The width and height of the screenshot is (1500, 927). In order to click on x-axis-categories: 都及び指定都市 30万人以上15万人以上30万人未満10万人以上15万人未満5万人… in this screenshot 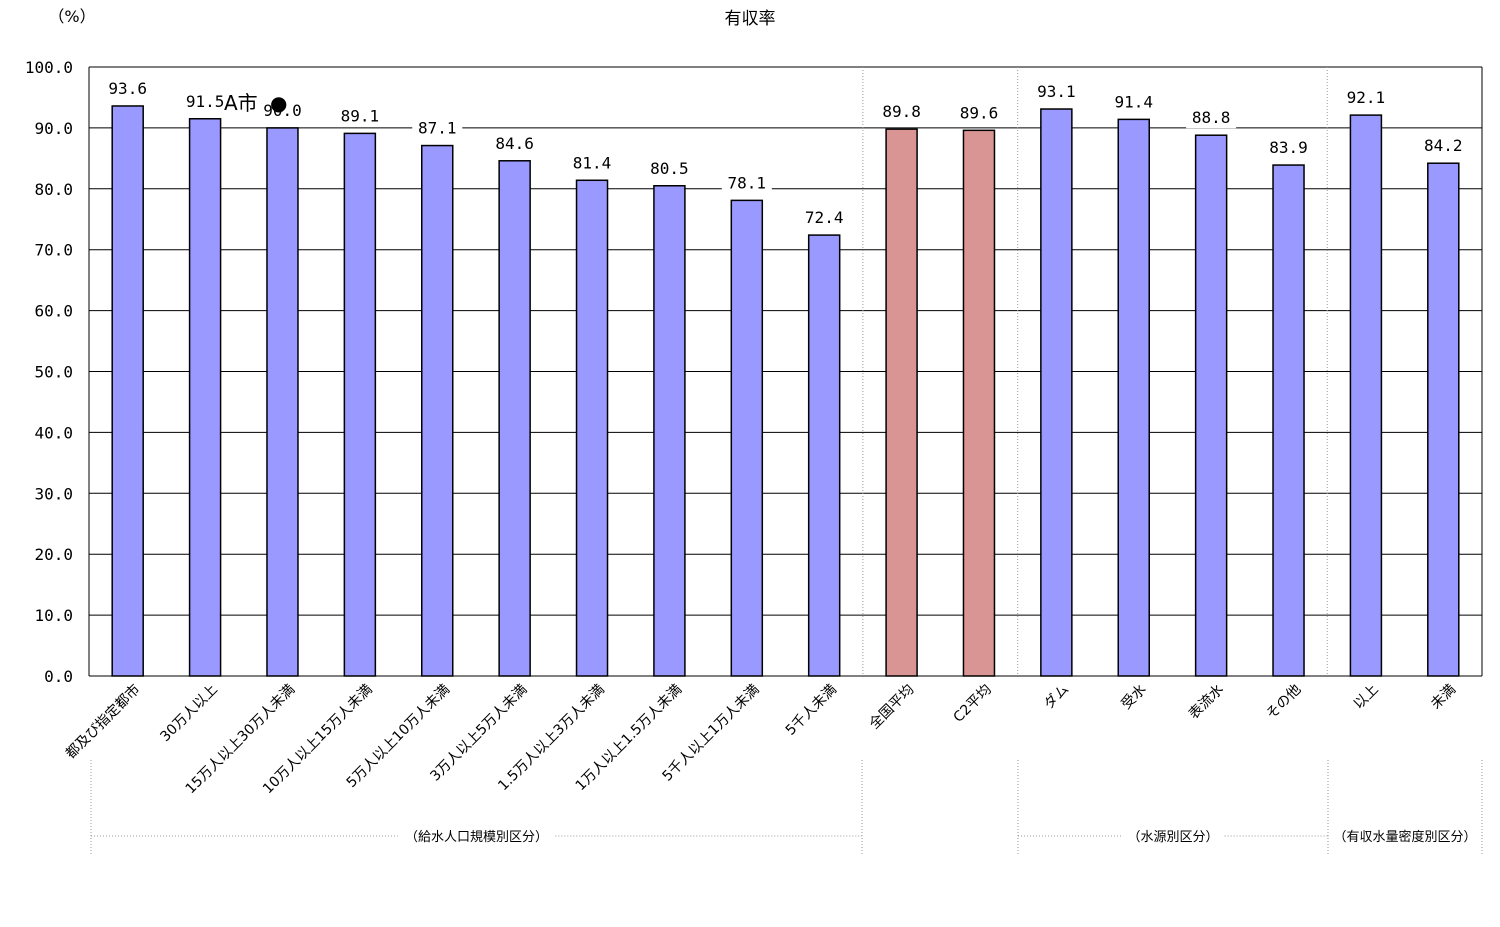, I will do `click(760, 739)`.